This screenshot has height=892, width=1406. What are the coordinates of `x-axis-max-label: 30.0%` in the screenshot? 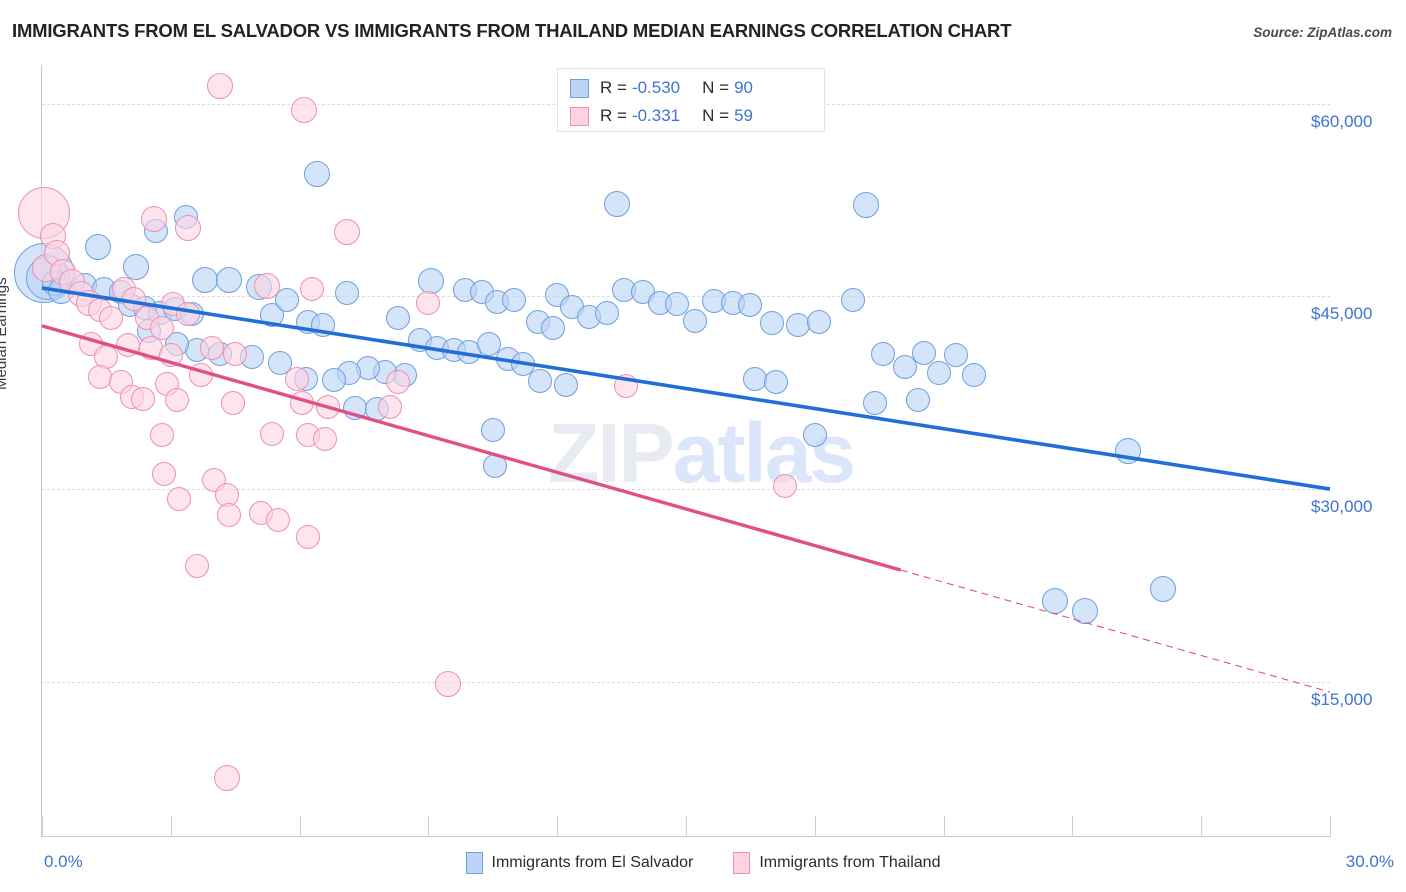 It's located at (1369, 861).